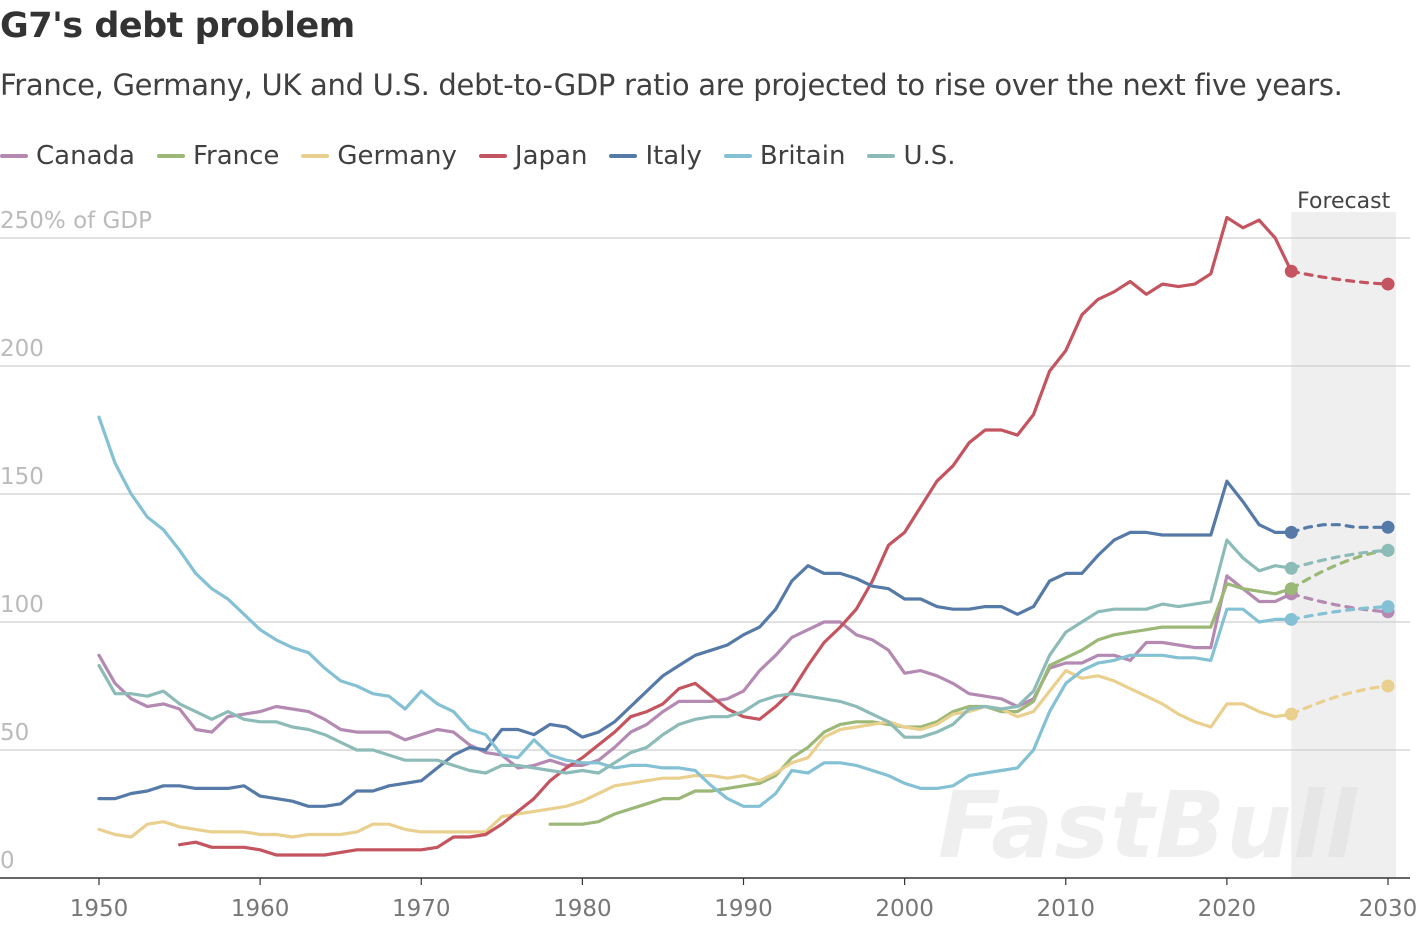 The image size is (1420, 944). What do you see at coordinates (904, 909) in the screenshot?
I see `x-tick-label: 2000` at bounding box center [904, 909].